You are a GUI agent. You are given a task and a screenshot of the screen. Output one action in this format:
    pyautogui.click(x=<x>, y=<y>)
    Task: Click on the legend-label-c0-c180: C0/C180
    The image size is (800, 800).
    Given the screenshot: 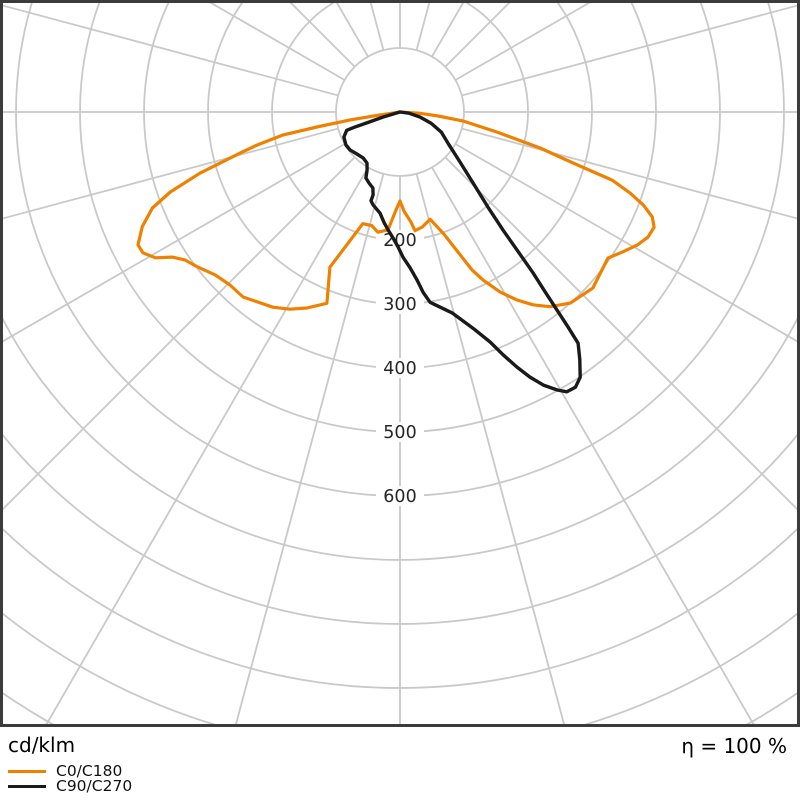 What is the action you would take?
    pyautogui.click(x=89, y=771)
    